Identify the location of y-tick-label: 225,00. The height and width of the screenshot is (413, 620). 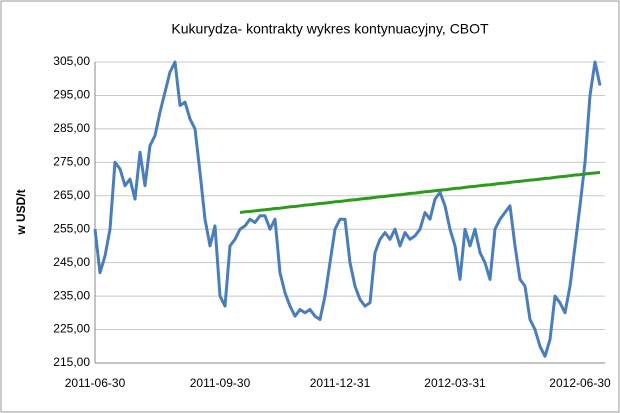
(71, 329).